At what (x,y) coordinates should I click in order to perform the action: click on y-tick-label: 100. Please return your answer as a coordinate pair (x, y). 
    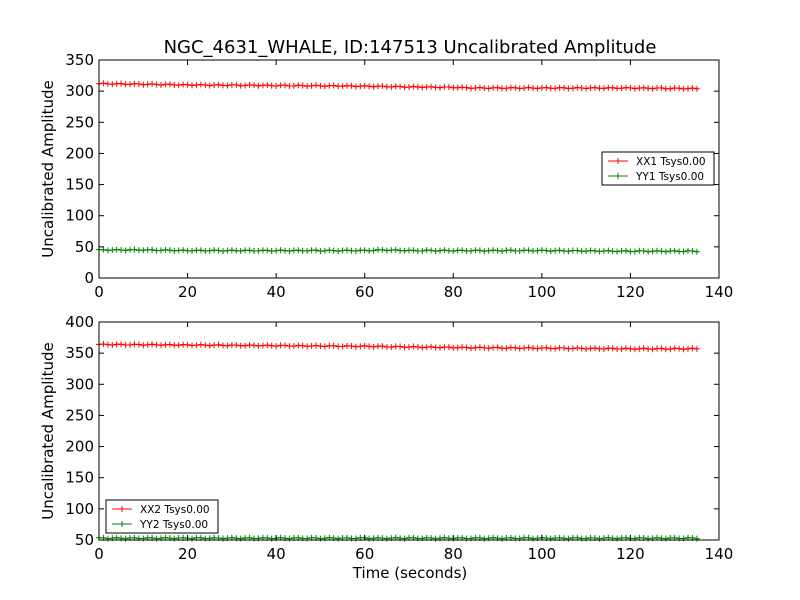
    Looking at the image, I should click on (79, 216).